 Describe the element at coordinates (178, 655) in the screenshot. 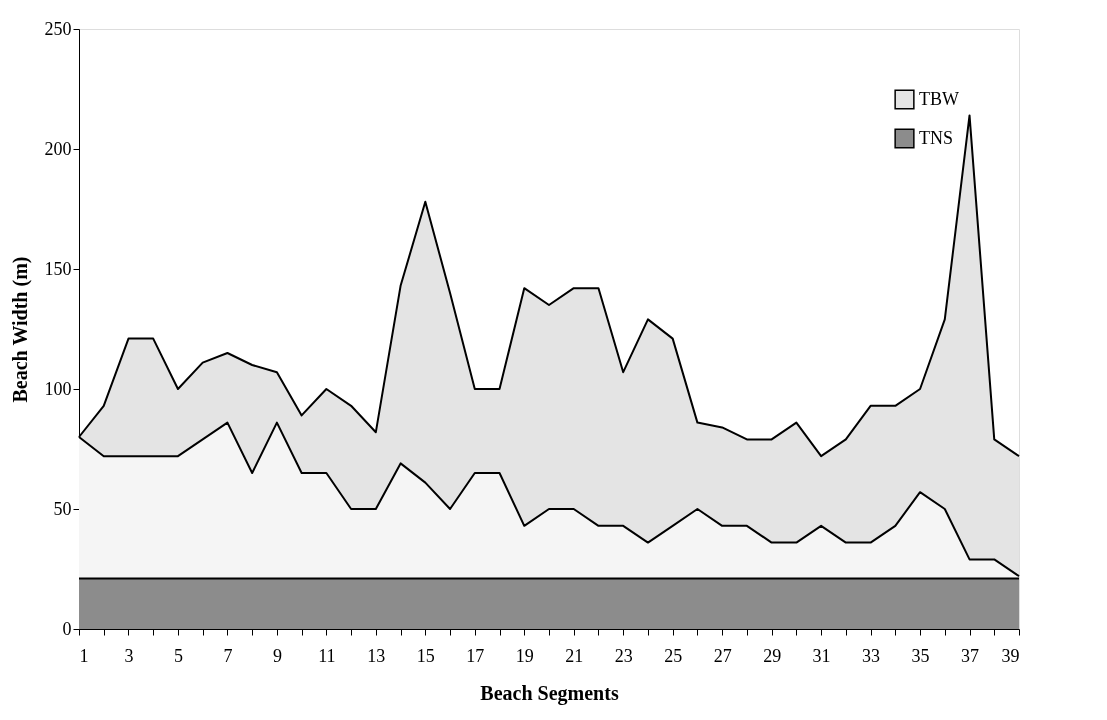

I see `x-tick-label: 5` at that location.